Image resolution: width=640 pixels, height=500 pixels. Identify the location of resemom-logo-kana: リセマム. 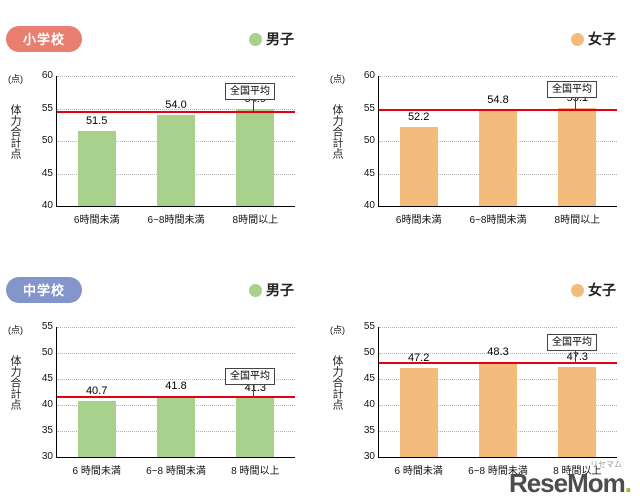
(606, 464).